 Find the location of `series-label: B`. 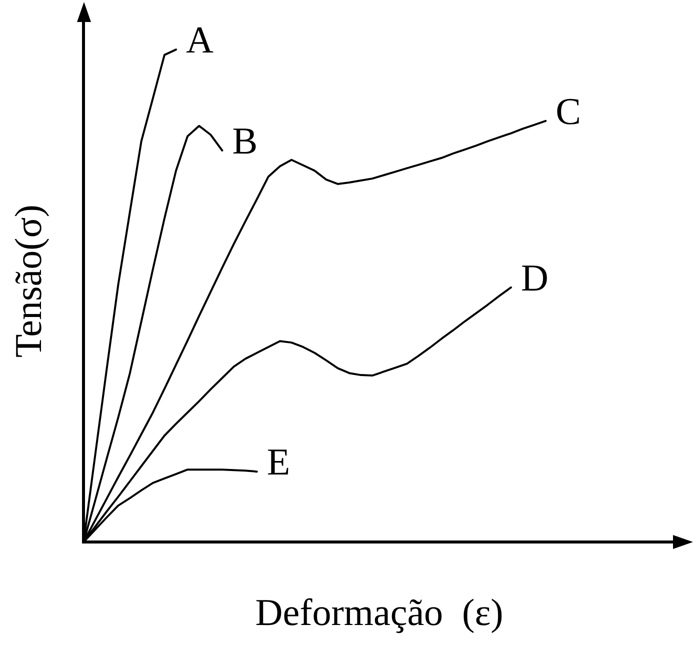

series-label: B is located at coordinates (245, 141).